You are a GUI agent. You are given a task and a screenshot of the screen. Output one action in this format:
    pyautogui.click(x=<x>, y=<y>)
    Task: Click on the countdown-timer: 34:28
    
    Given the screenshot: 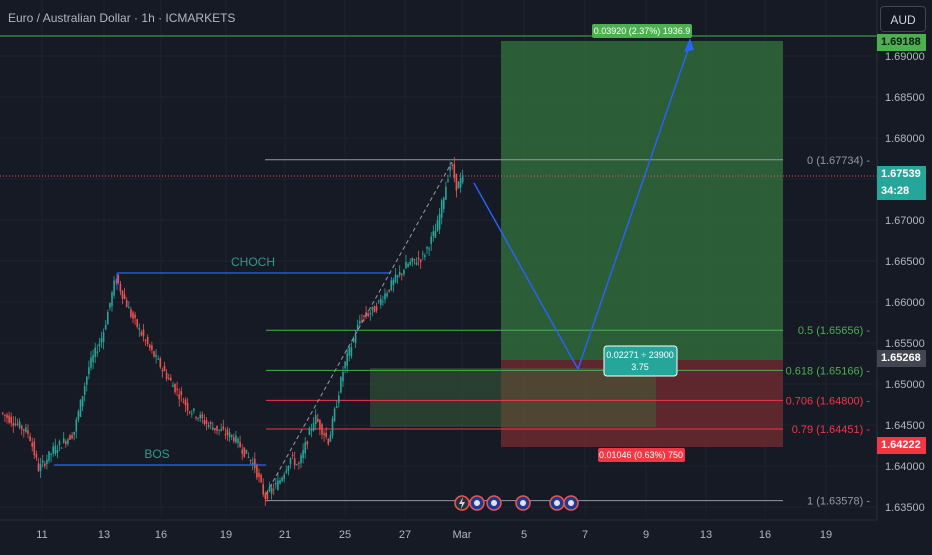 What is the action you would take?
    pyautogui.click(x=895, y=191)
    